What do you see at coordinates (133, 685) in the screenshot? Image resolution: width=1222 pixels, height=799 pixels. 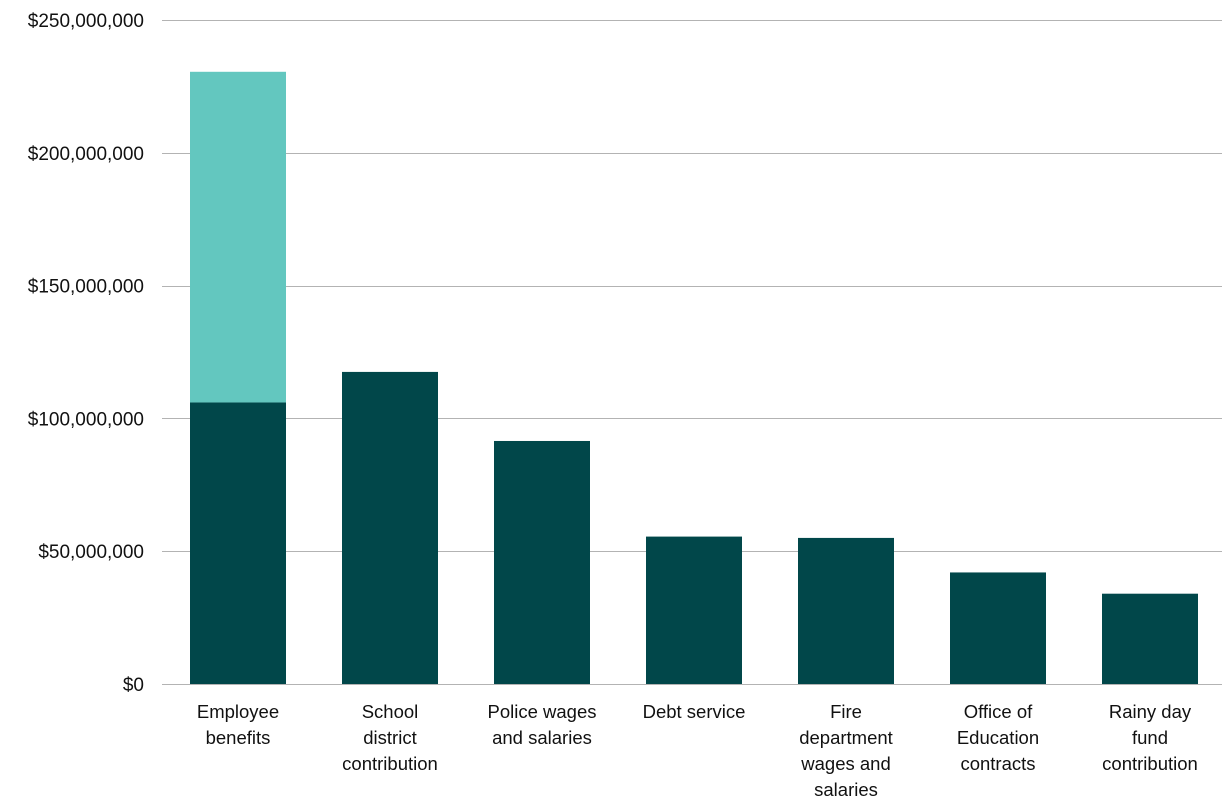 I see `y-tick-label: $0` at bounding box center [133, 685].